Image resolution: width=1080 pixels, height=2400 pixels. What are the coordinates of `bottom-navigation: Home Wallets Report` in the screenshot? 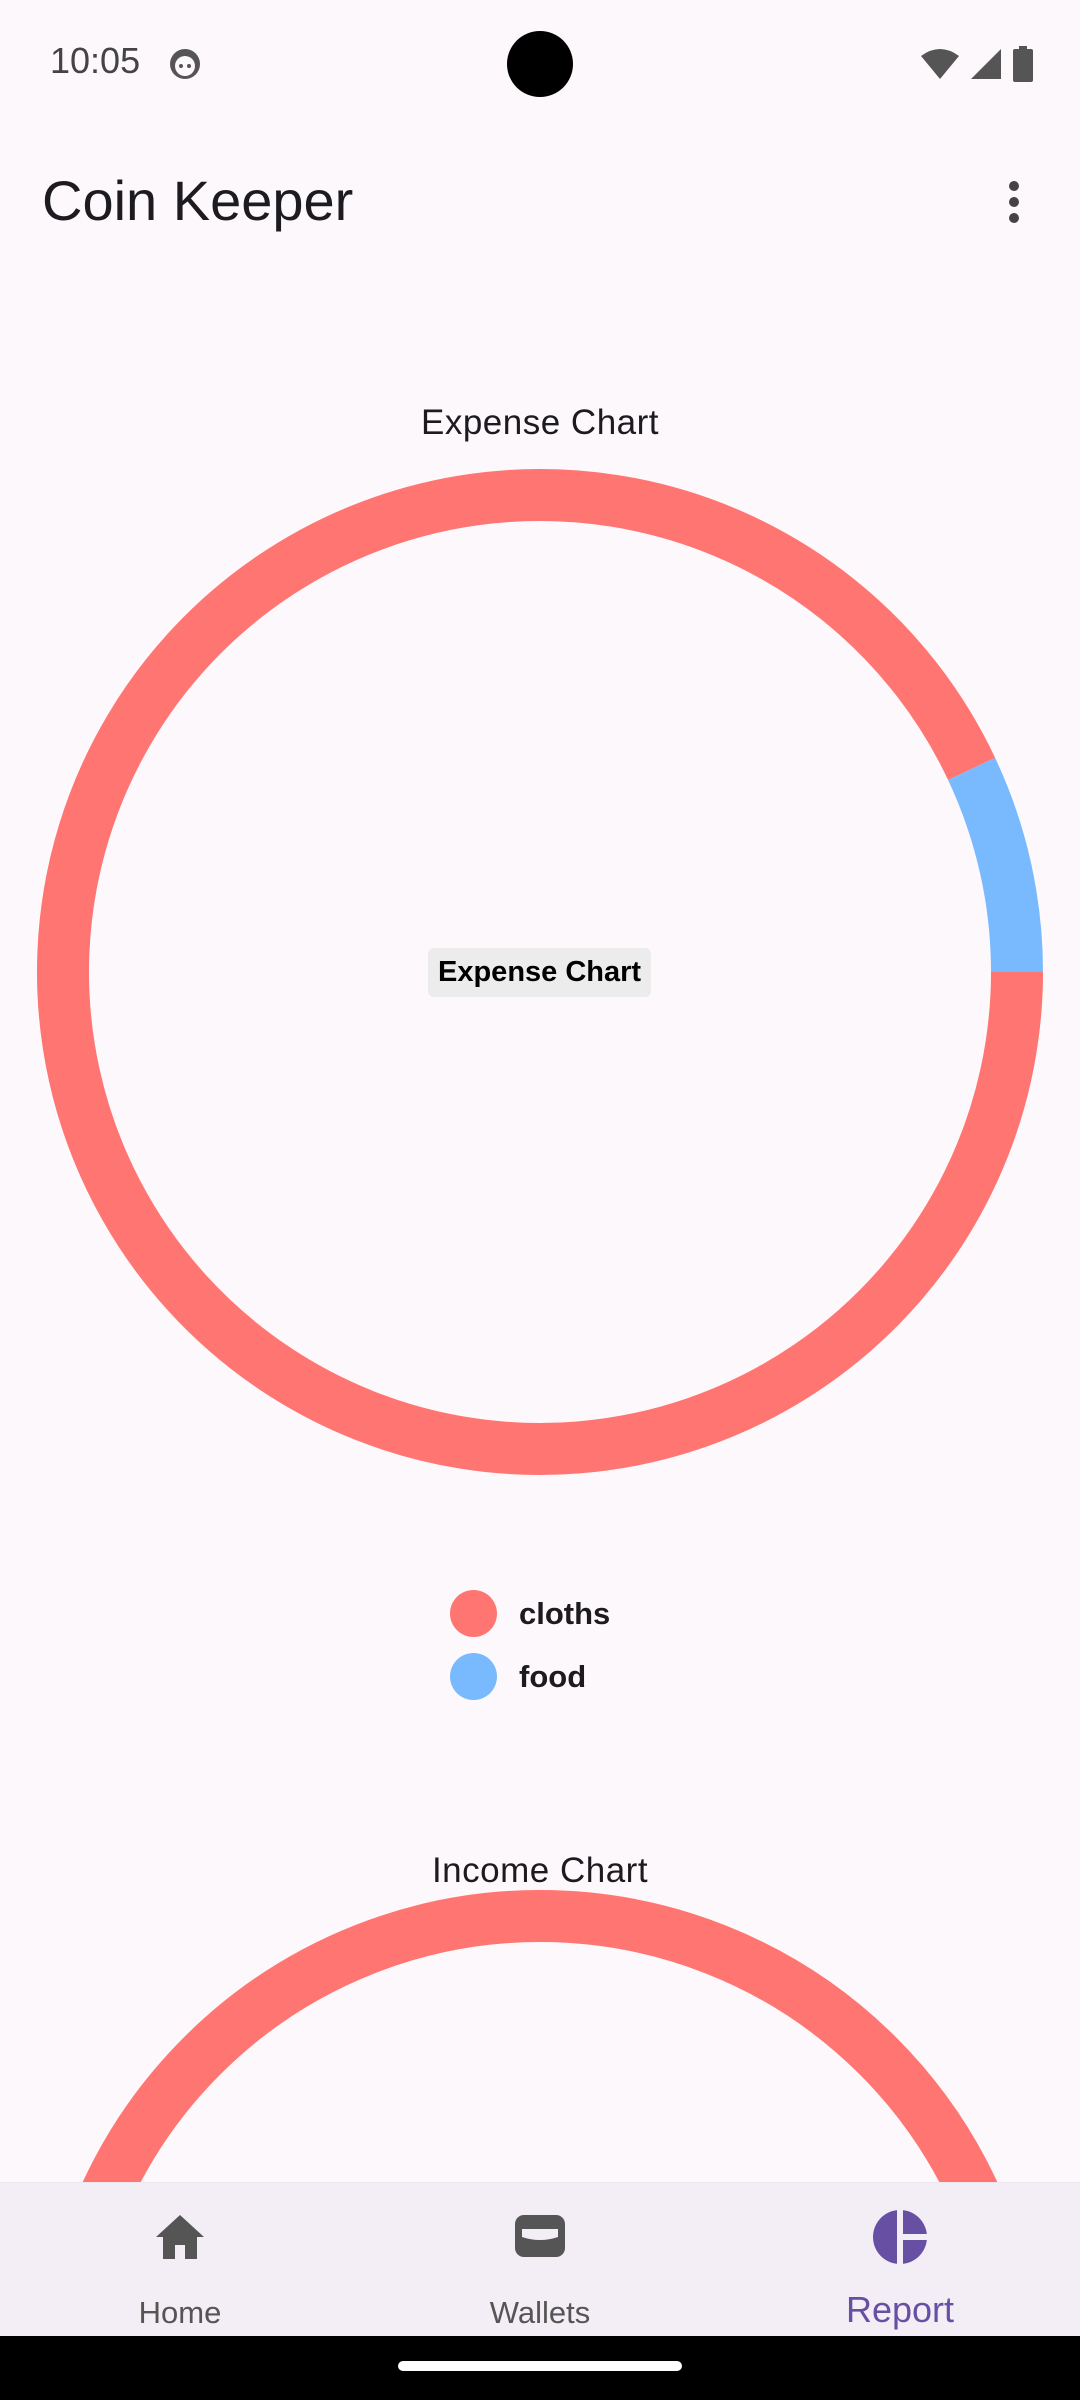 It's located at (540, 2259).